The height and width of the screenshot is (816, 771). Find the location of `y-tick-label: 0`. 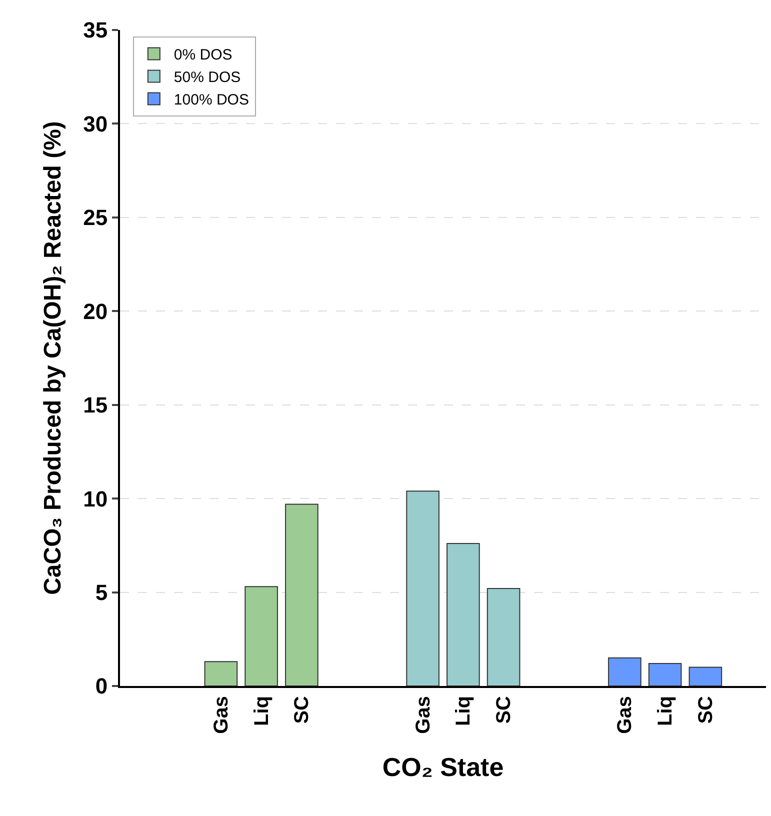

y-tick-label: 0 is located at coordinates (101, 686).